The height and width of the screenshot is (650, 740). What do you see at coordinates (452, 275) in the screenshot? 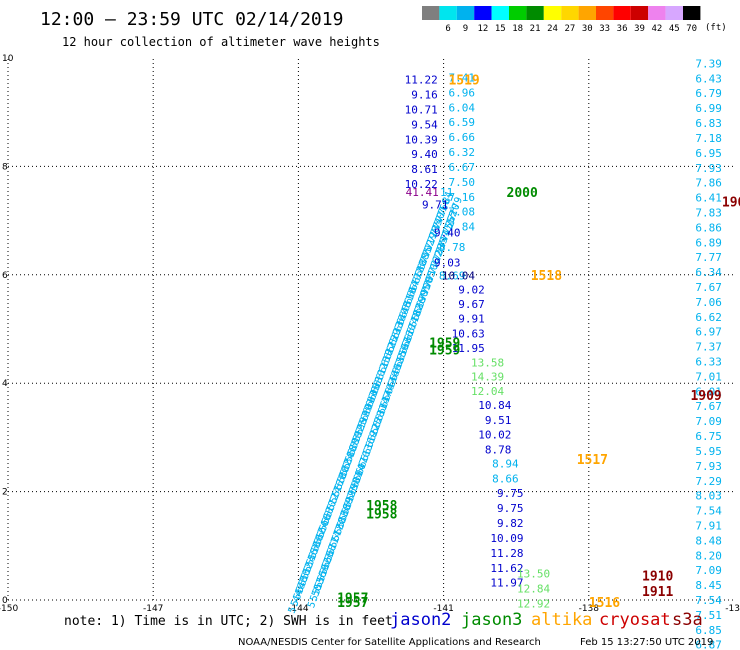
I see `wave-height-value: 8.69` at bounding box center [452, 275].